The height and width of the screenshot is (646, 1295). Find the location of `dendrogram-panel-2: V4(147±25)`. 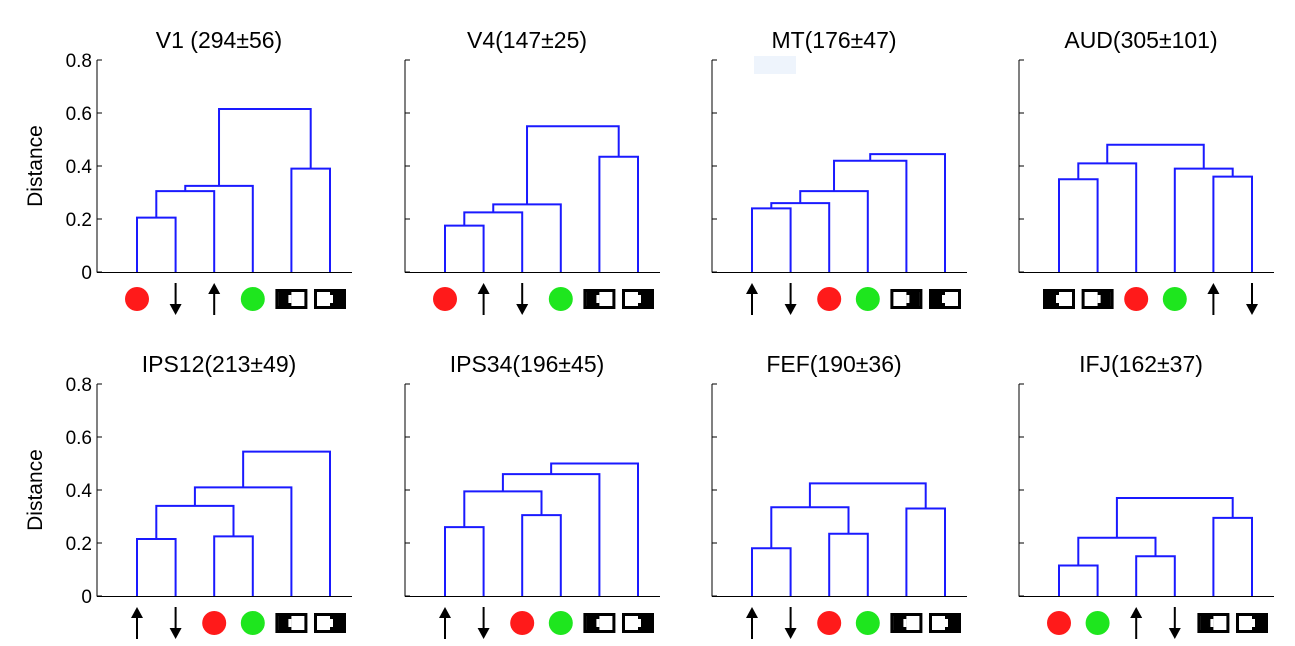

dendrogram-panel-2: V4(147±25) is located at coordinates (532, 171).